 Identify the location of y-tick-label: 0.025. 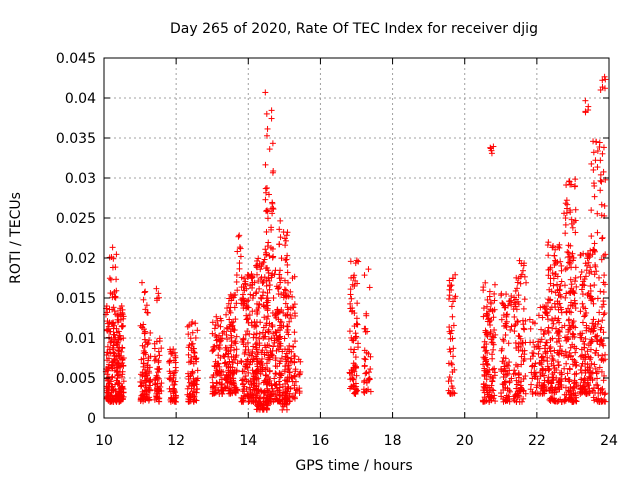
(76, 219).